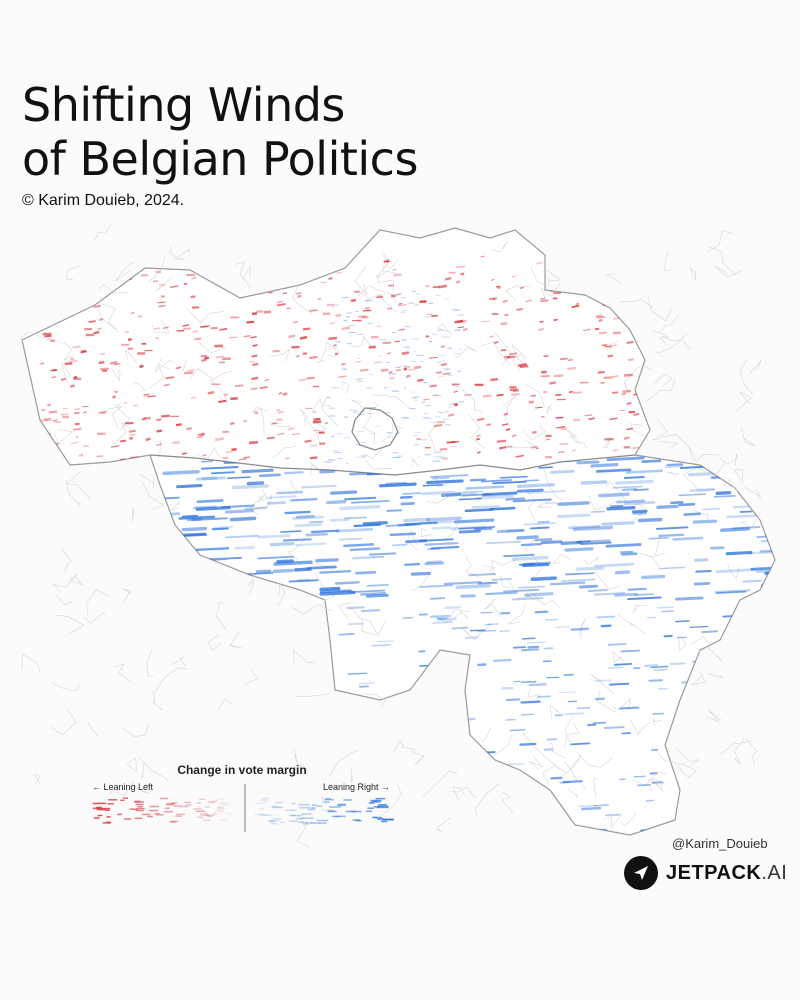 Image resolution: width=800 pixels, height=1000 pixels. Describe the element at coordinates (720, 843) in the screenshot. I see `author-handle: @Karim_Douieb` at that location.